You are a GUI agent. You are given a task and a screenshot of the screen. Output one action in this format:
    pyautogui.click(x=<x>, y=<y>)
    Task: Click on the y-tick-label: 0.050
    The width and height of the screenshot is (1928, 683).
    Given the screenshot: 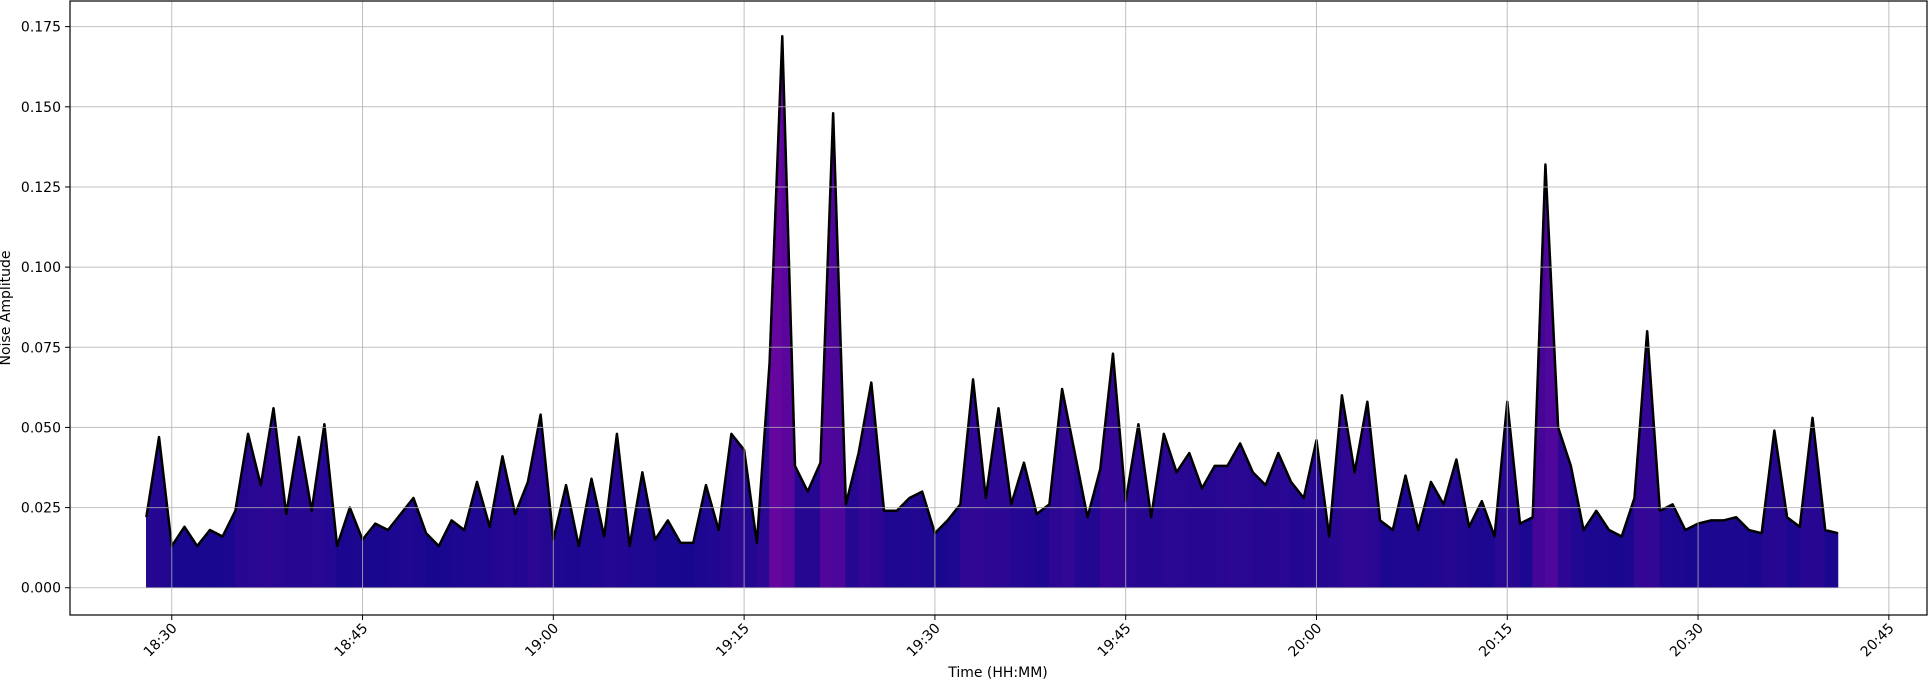 What is the action you would take?
    pyautogui.click(x=41, y=428)
    